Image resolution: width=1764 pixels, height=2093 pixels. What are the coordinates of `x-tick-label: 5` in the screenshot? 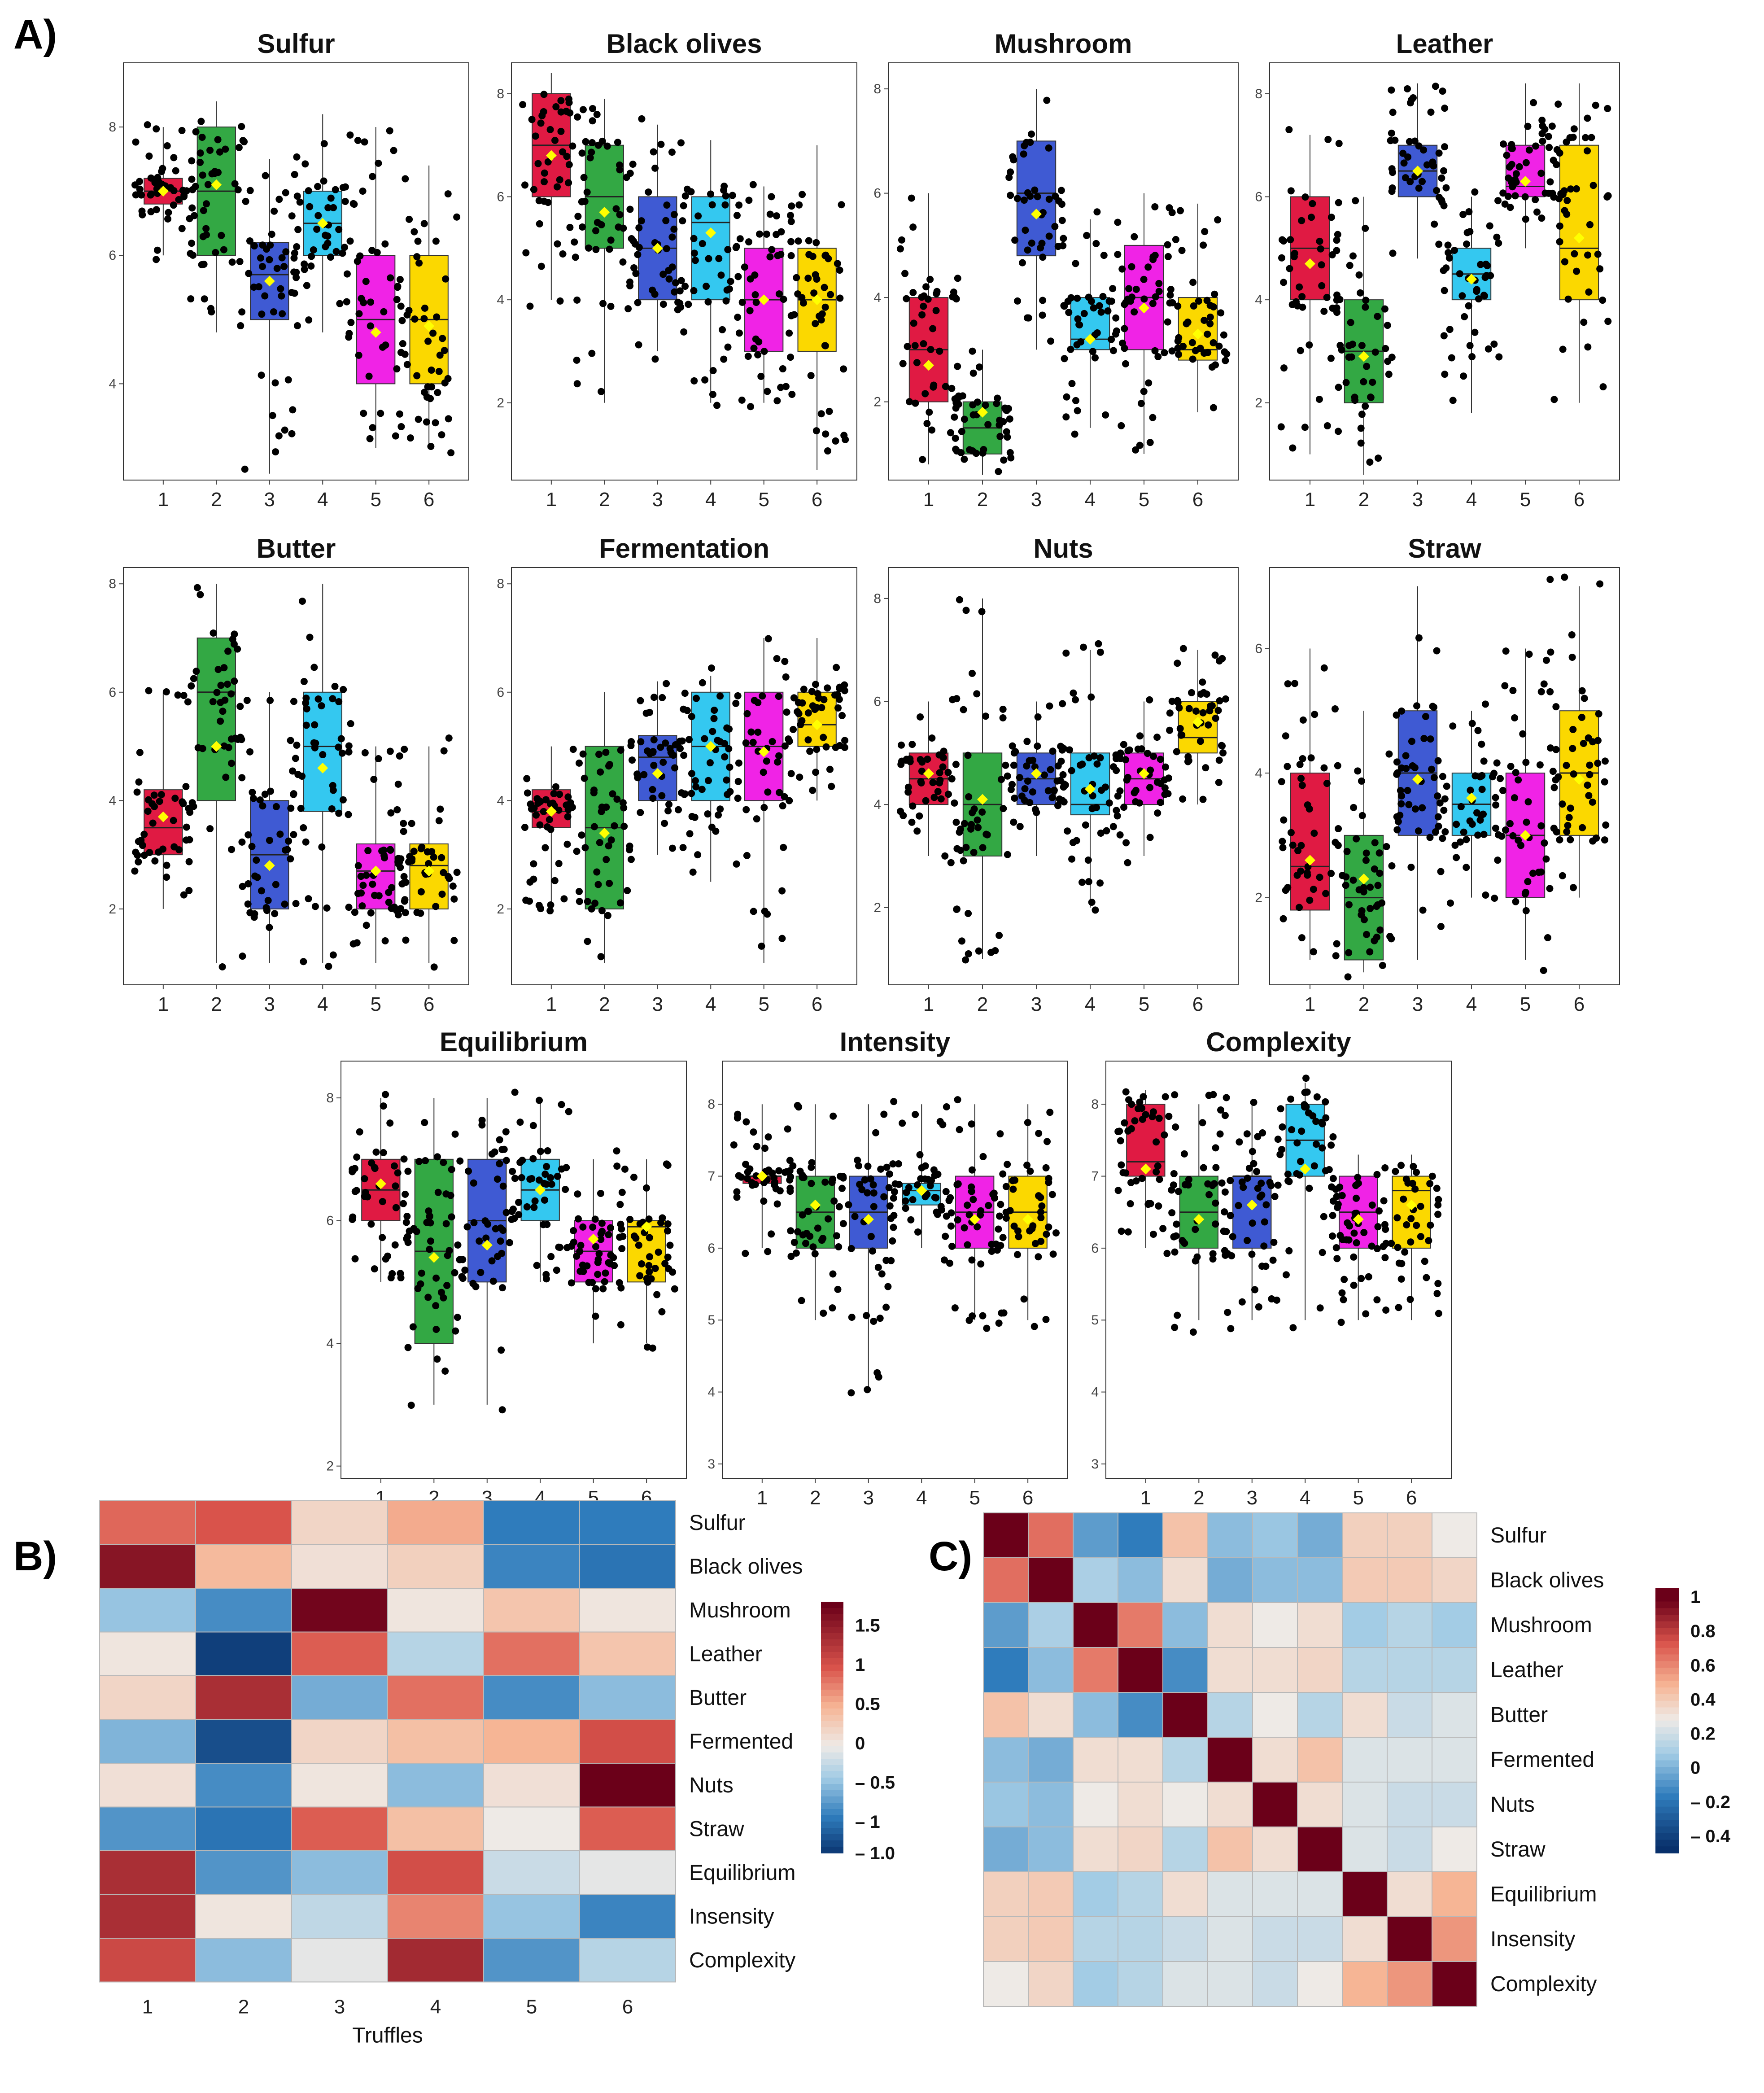 It's located at (1144, 1004).